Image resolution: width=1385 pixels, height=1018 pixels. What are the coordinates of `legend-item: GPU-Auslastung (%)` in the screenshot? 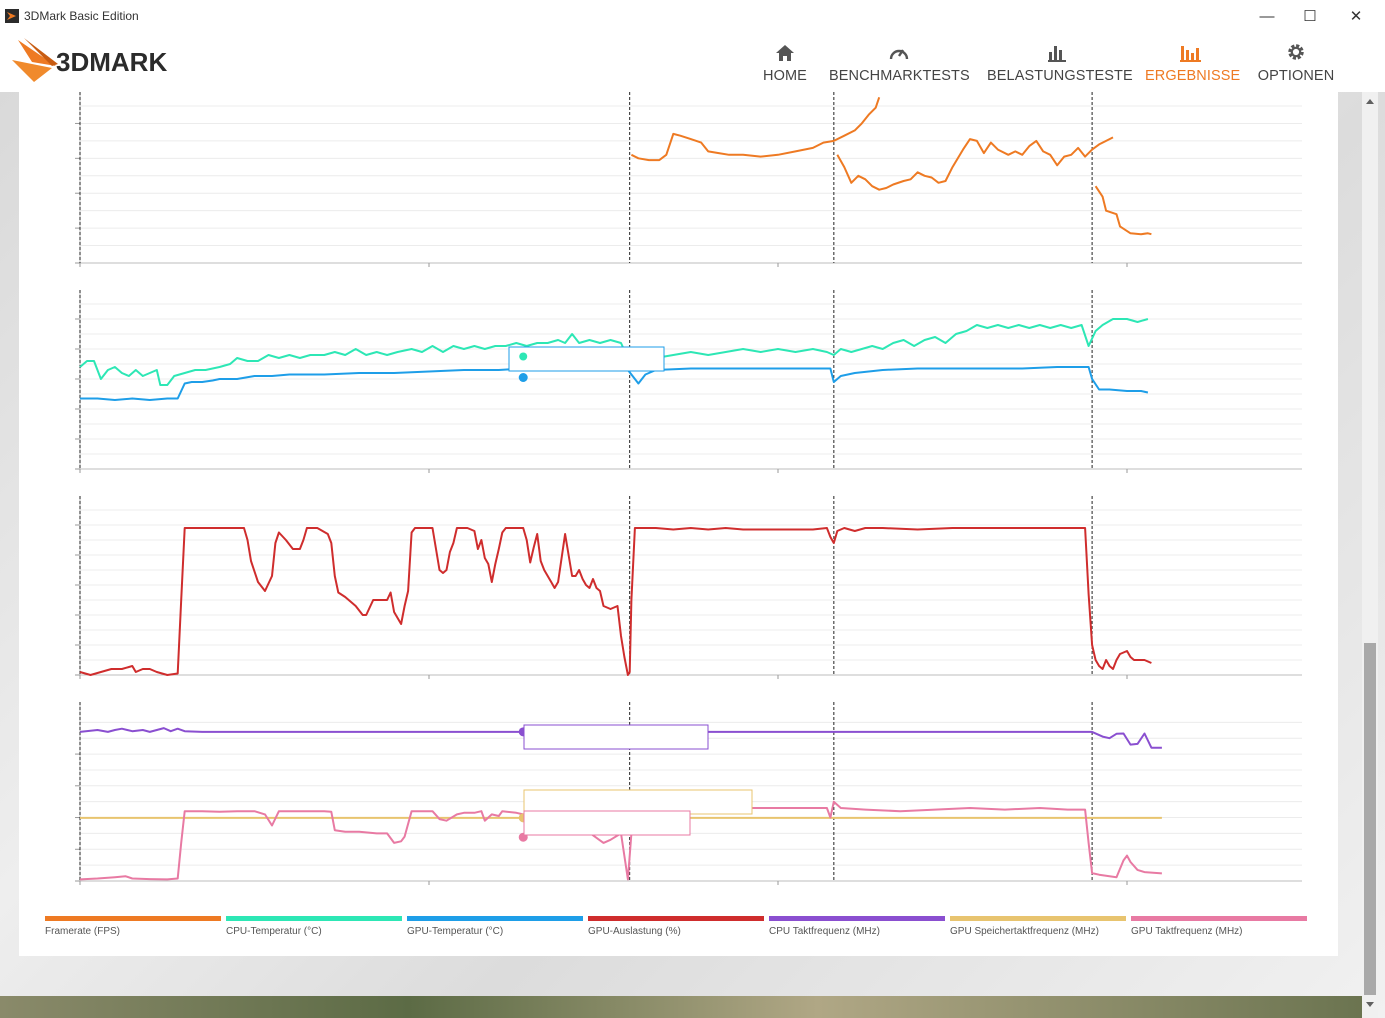 It's located at (676, 926).